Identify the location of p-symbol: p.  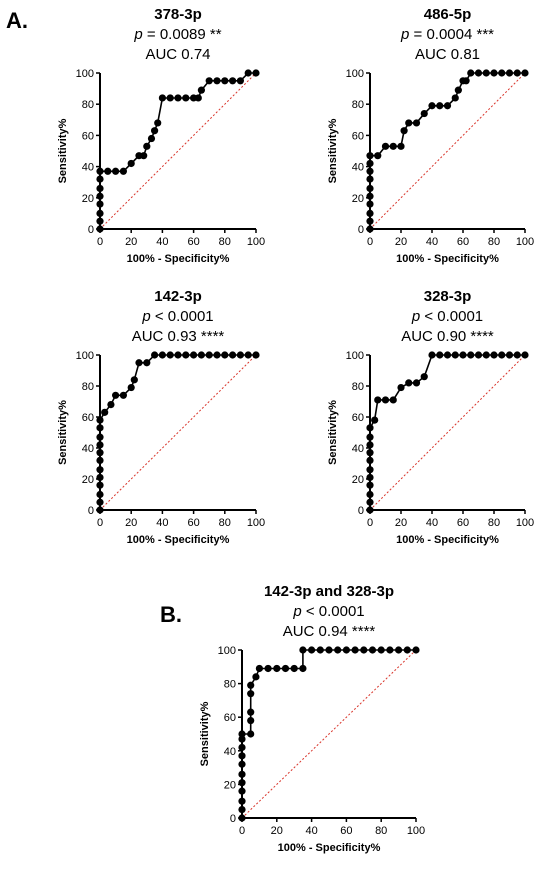
(404, 34).